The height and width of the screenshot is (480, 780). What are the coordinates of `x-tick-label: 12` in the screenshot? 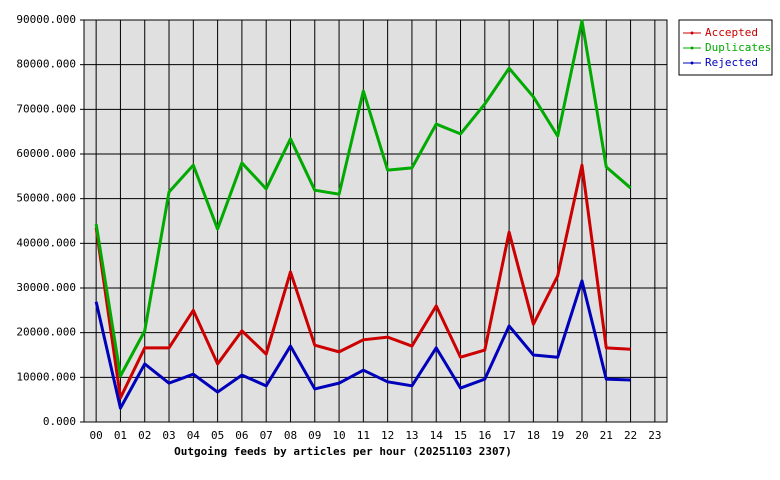 It's located at (387, 435).